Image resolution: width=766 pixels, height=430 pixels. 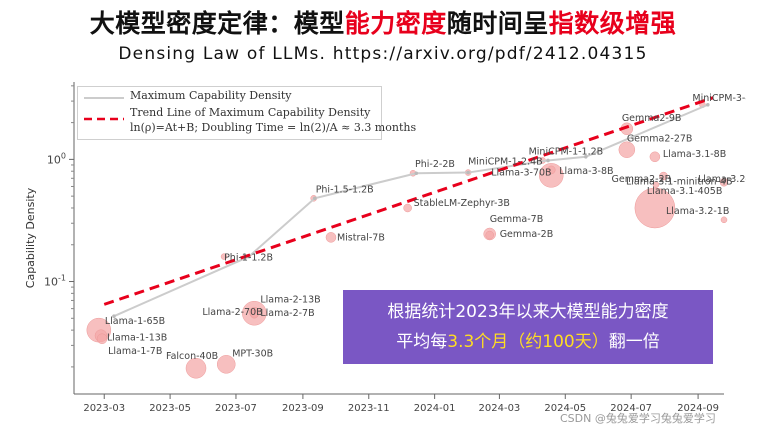 I want to click on title-highlight-exponential: 指数级增强, so click(x=612, y=23).